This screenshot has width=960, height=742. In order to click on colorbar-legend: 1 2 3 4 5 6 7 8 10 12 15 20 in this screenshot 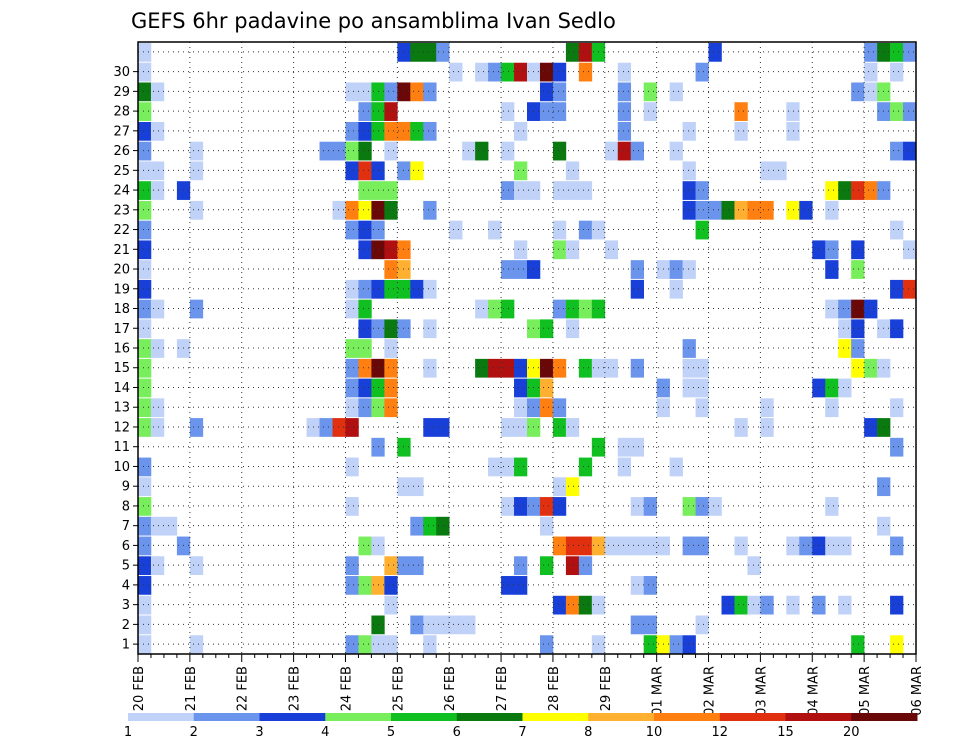, I will do `click(521, 726)`.